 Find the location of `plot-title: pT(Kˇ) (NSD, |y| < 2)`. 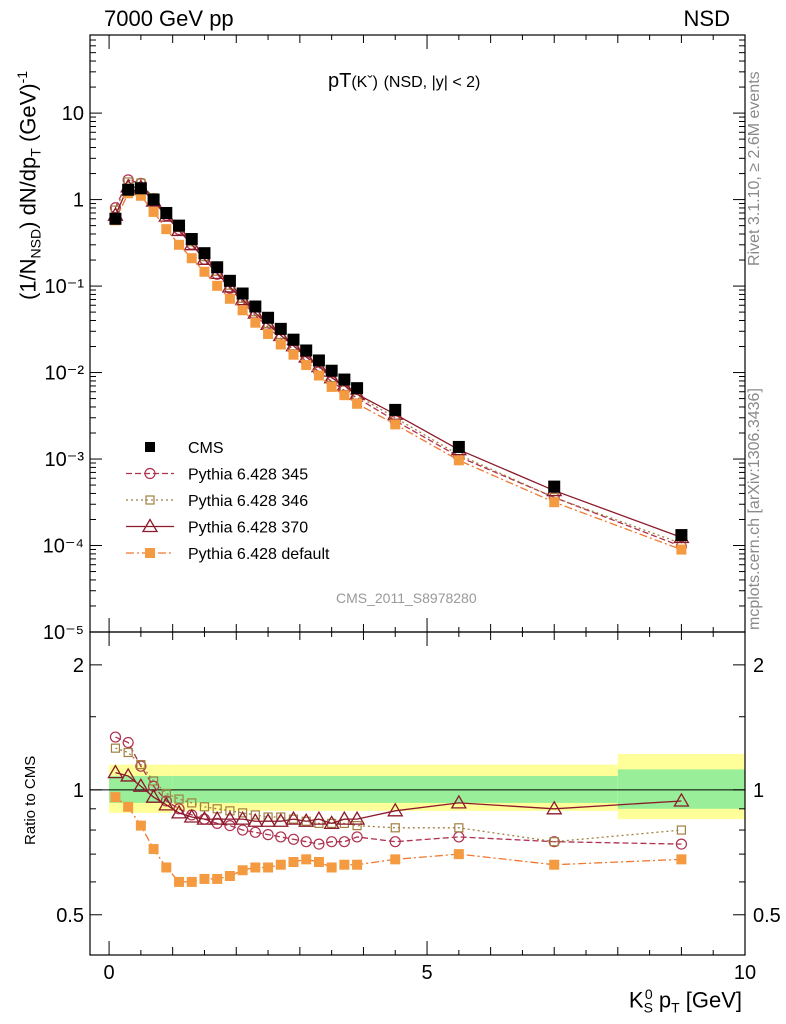

plot-title: pT(Kˇ) (NSD, |y| < 2) is located at coordinates (404, 81).